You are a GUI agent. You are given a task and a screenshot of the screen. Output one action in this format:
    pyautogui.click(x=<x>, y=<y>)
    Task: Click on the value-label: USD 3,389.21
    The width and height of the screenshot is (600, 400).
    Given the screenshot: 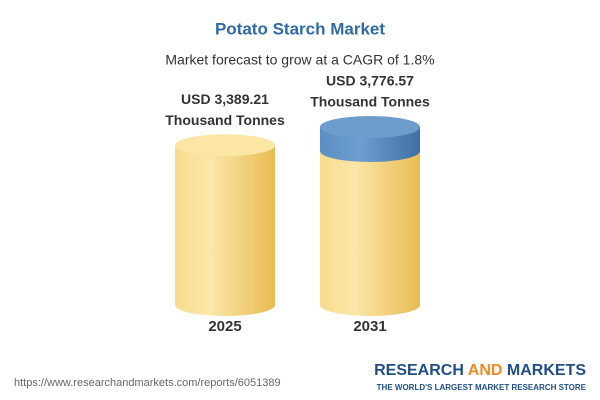 What is the action you would take?
    pyautogui.click(x=225, y=99)
    